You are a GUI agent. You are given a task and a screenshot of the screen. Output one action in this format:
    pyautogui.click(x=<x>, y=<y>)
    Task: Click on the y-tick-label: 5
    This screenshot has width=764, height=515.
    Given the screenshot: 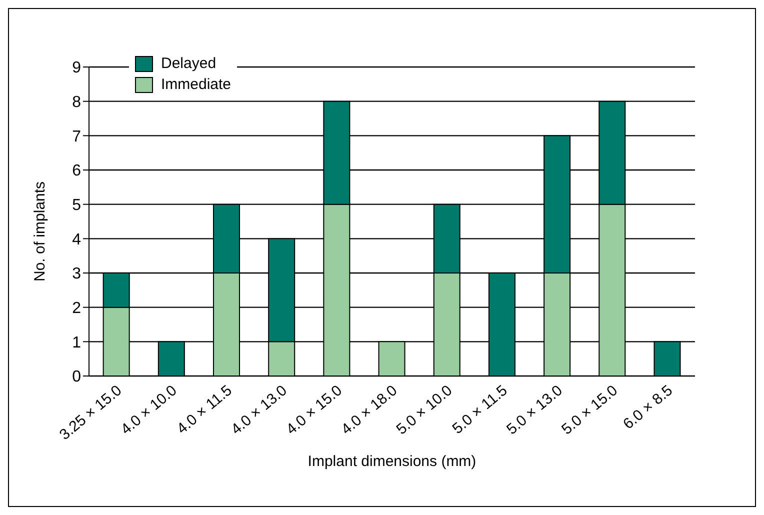 What is the action you would take?
    pyautogui.click(x=77, y=205)
    